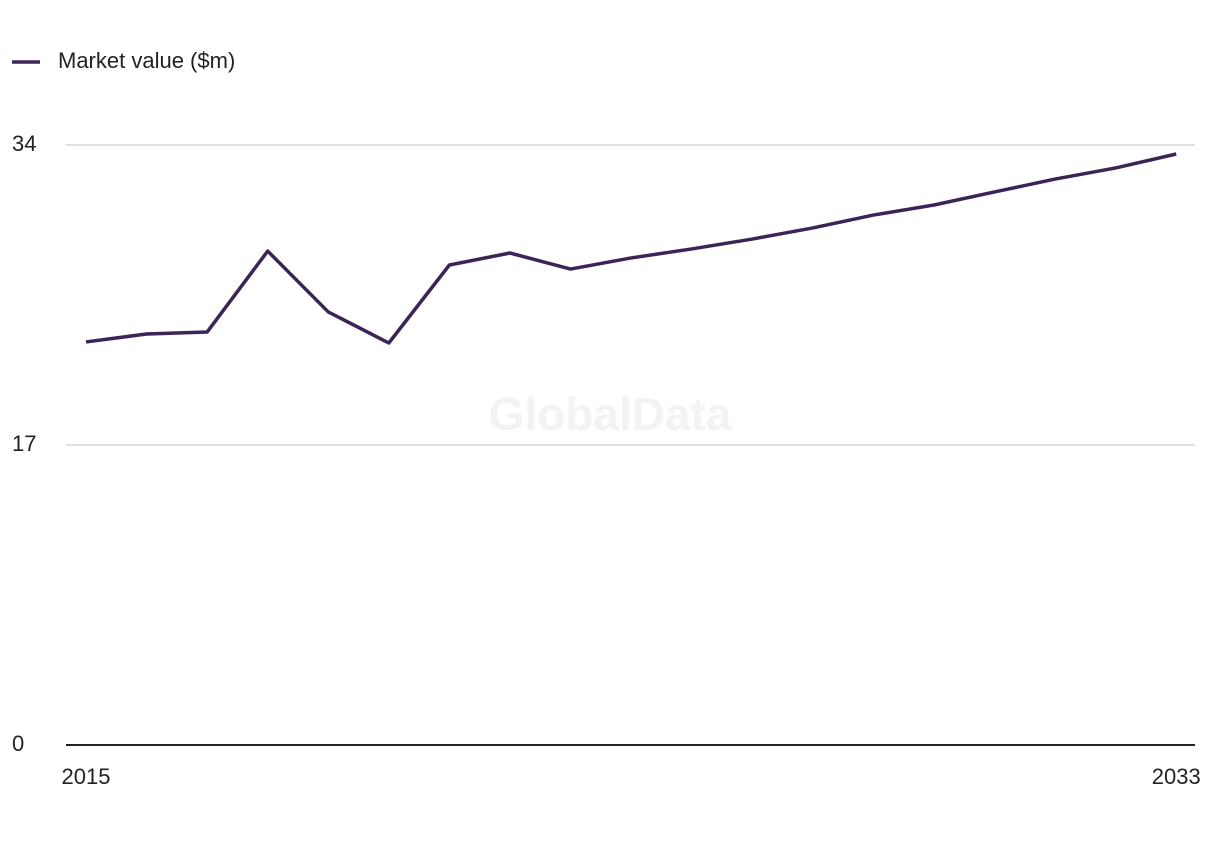 The width and height of the screenshot is (1220, 841). I want to click on y-tick-label: 17, so click(24, 443).